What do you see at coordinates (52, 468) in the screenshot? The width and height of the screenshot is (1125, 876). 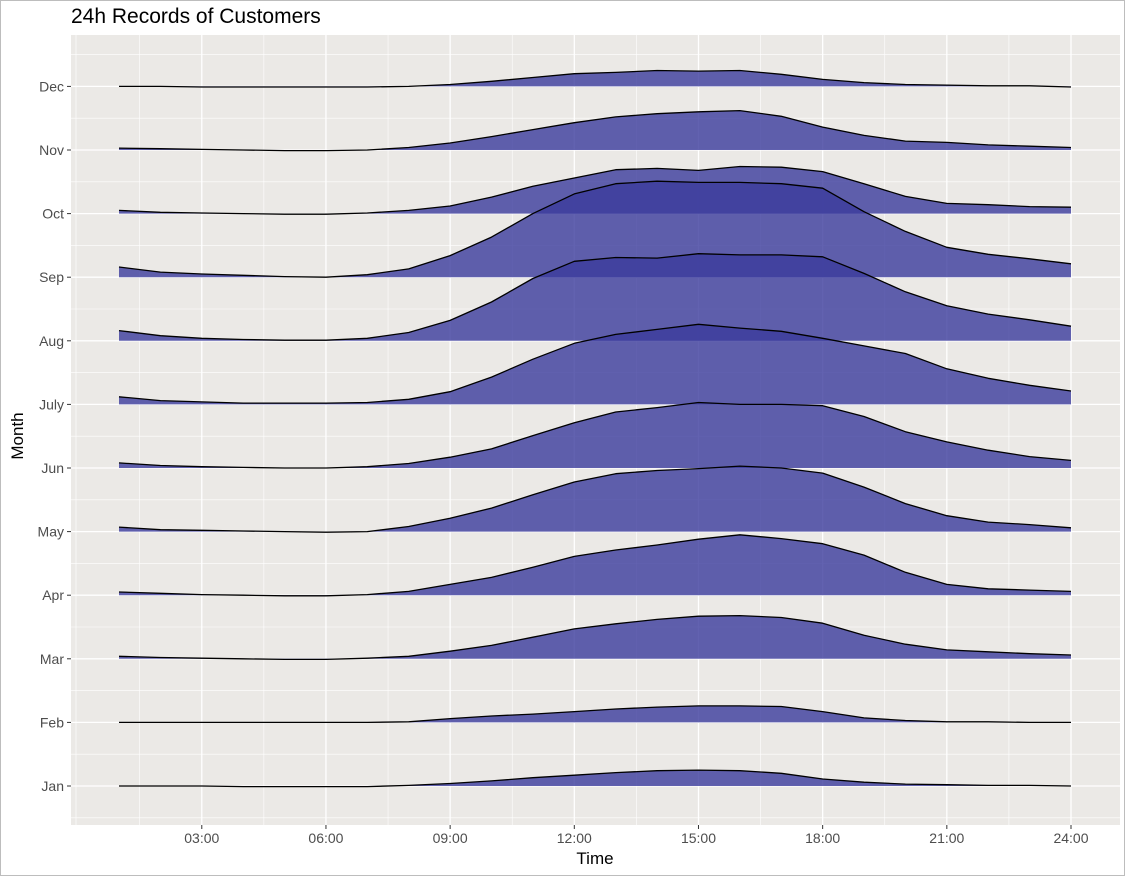 I see `y-tick-label: Jun` at bounding box center [52, 468].